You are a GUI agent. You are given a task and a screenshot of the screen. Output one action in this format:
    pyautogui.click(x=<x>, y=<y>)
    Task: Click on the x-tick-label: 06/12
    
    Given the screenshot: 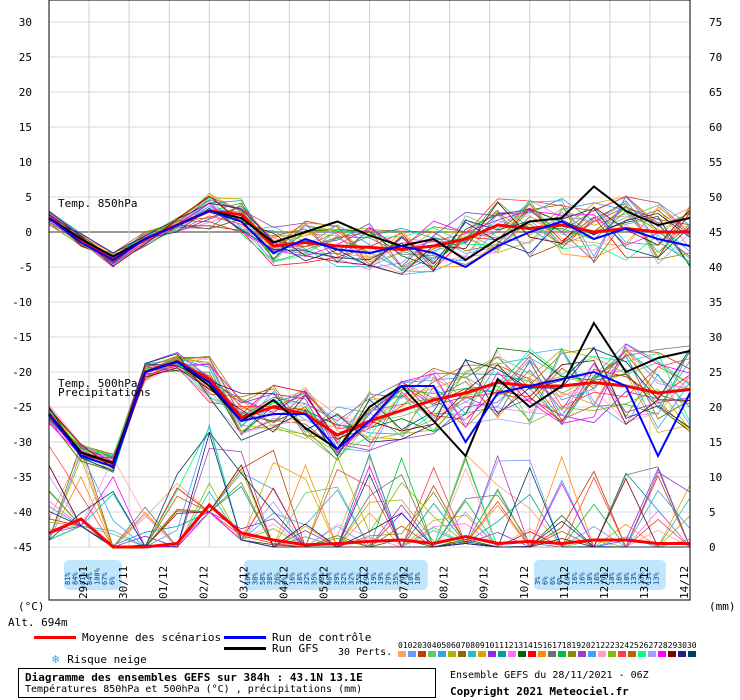 What is the action you would take?
    pyautogui.click(x=364, y=582)
    